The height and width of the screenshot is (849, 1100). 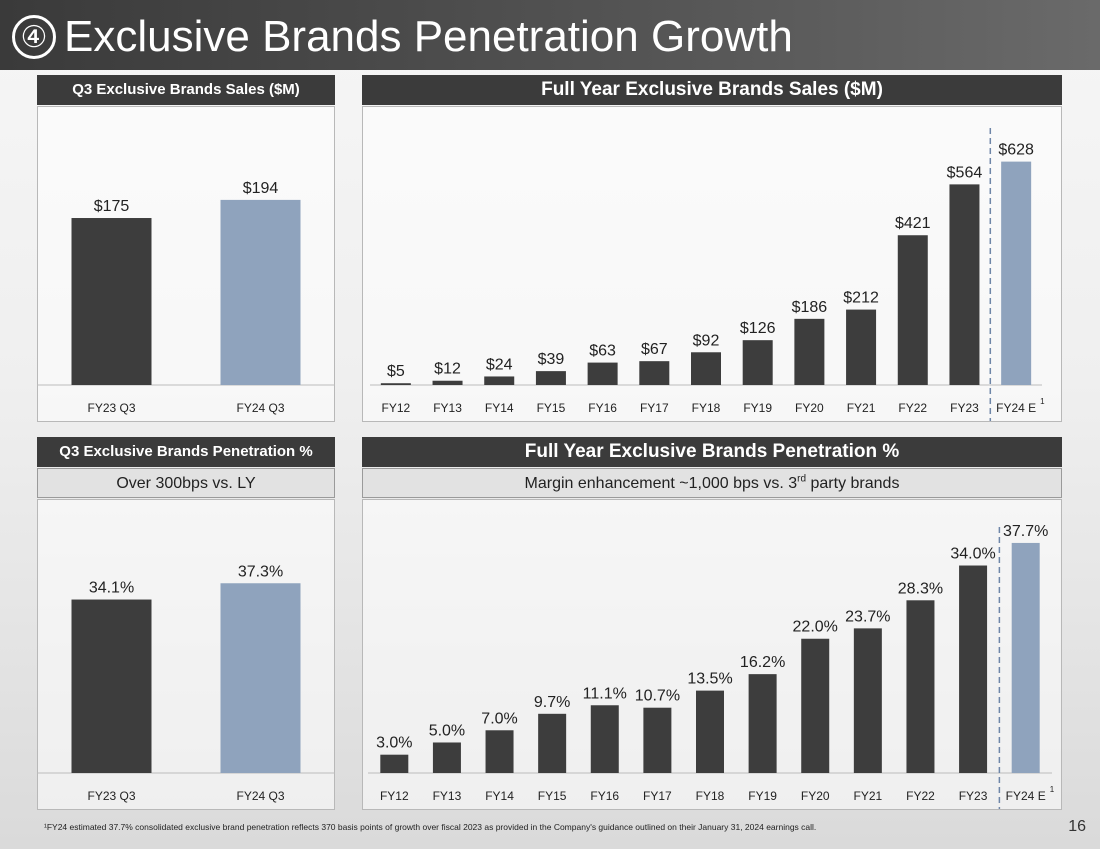 I want to click on header-band, so click(x=550, y=35).